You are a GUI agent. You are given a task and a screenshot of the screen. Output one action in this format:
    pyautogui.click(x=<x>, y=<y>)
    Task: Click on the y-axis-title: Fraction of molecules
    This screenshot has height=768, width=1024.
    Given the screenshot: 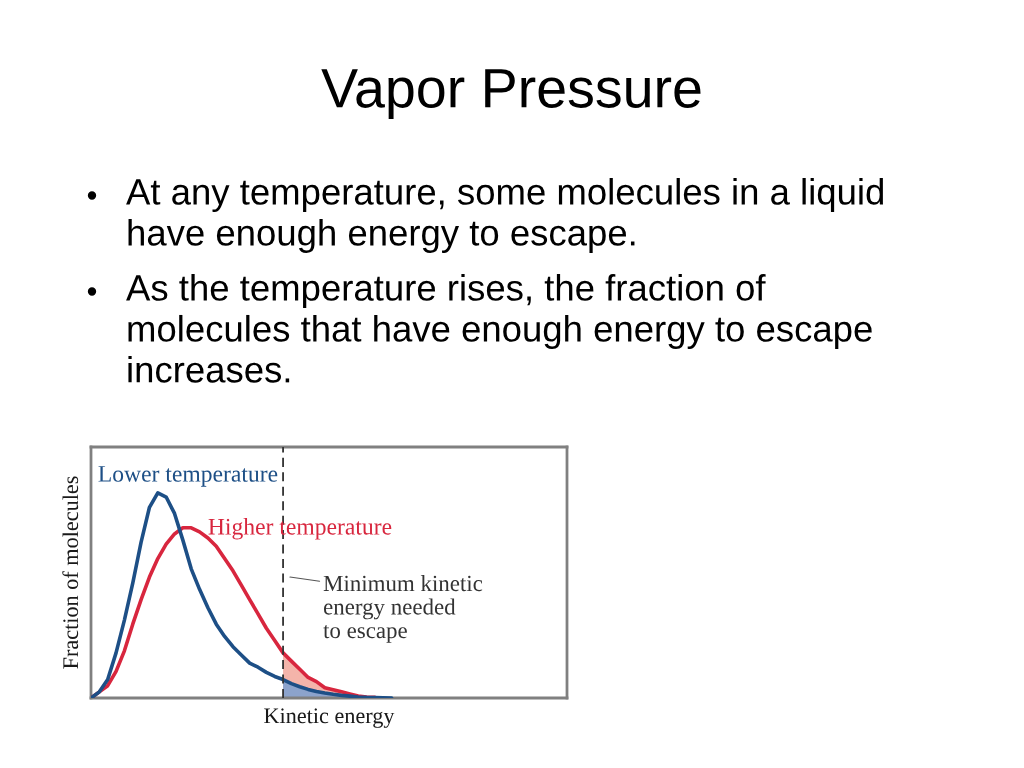 What is the action you would take?
    pyautogui.click(x=70, y=572)
    